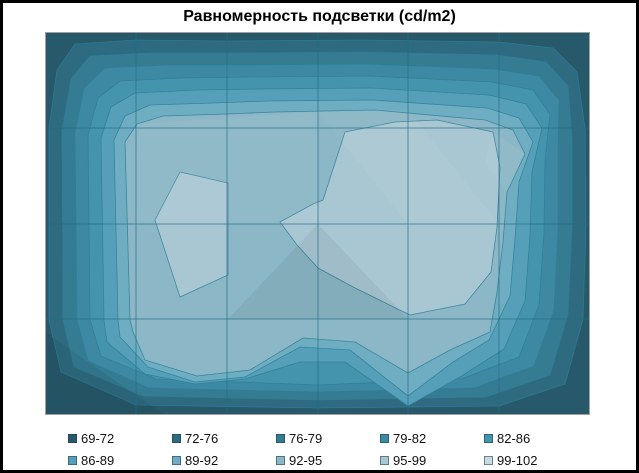  I want to click on legend-item: 76-79, so click(328, 438).